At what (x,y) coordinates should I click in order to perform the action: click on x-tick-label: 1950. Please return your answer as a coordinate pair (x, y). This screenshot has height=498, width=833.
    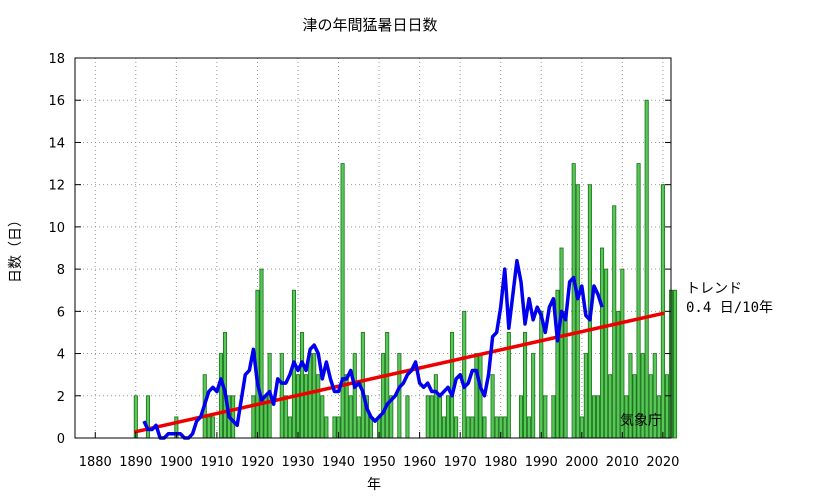
    Looking at the image, I should click on (379, 462).